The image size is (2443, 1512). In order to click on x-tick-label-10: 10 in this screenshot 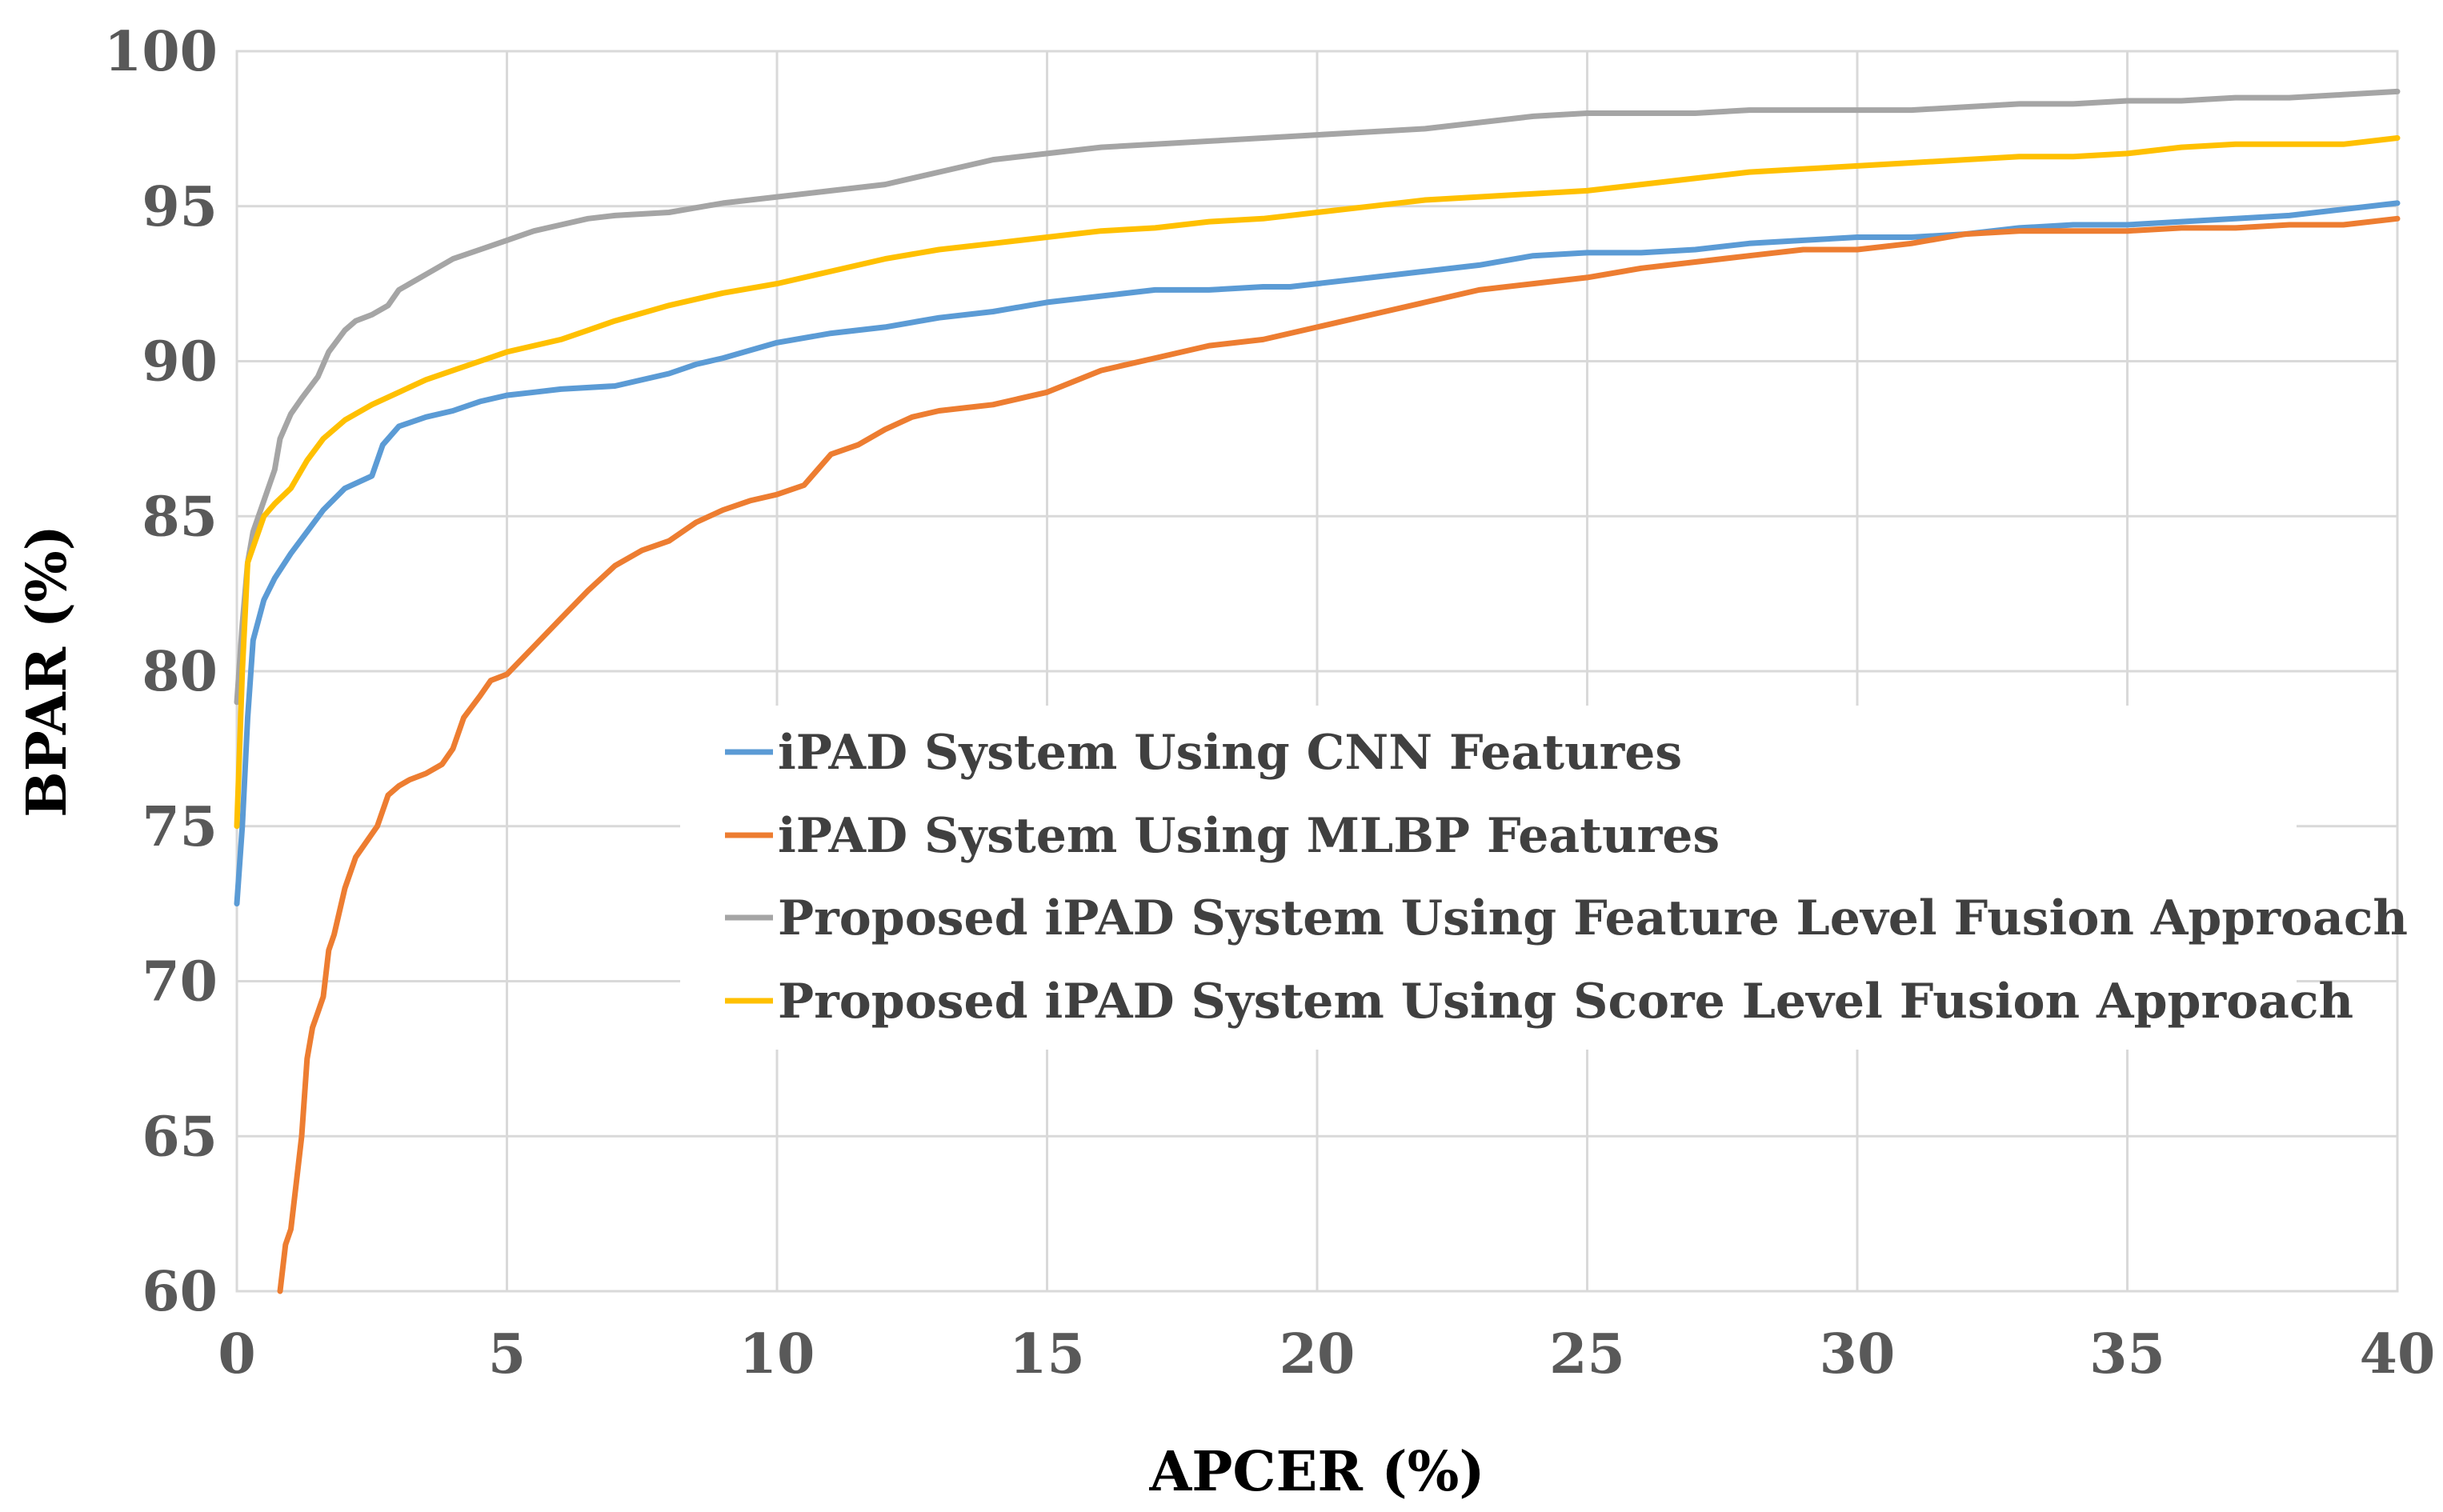, I will do `click(777, 1354)`.